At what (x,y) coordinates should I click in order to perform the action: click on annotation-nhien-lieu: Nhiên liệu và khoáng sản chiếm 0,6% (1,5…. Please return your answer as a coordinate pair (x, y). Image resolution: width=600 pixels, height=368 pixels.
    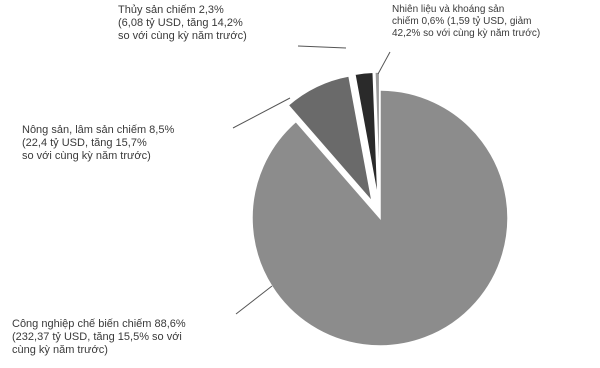
    Looking at the image, I should click on (466, 21).